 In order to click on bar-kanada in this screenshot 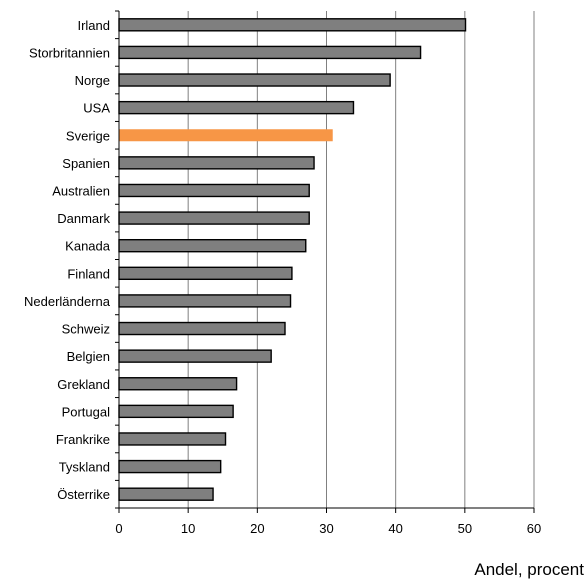, I will do `click(212, 245)`.